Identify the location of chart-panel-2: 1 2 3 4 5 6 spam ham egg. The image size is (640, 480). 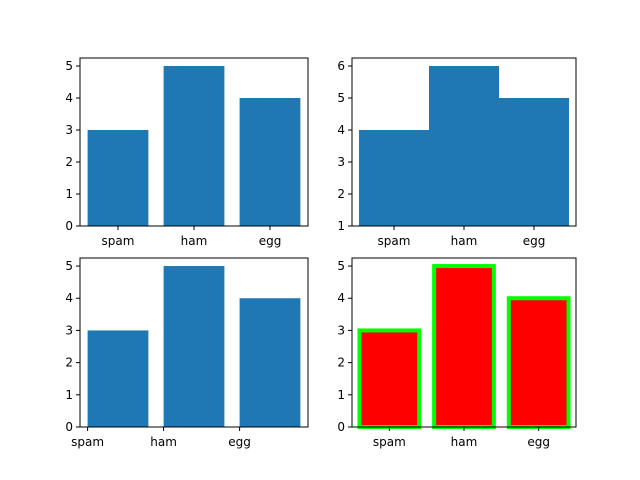
(457, 152).